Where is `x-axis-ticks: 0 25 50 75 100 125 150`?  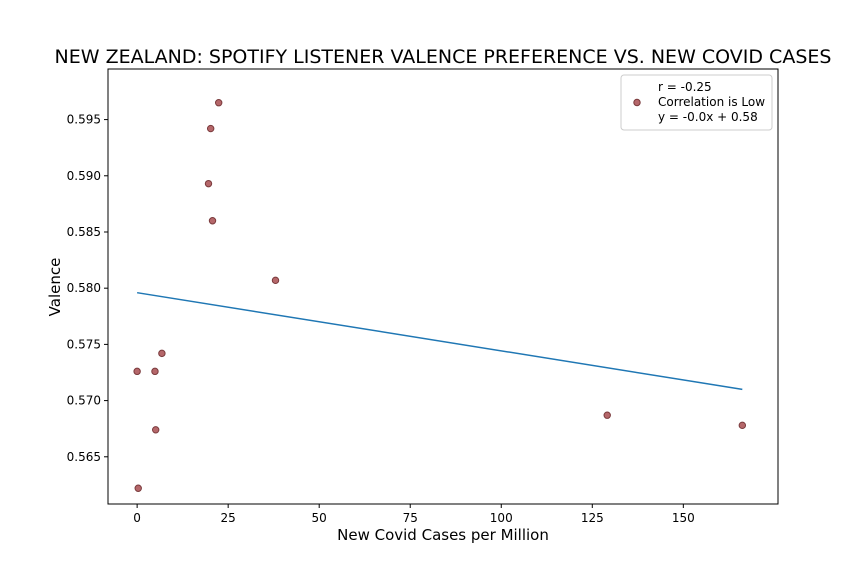
x-axis-ticks: 0 25 50 75 100 125 150 is located at coordinates (414, 514).